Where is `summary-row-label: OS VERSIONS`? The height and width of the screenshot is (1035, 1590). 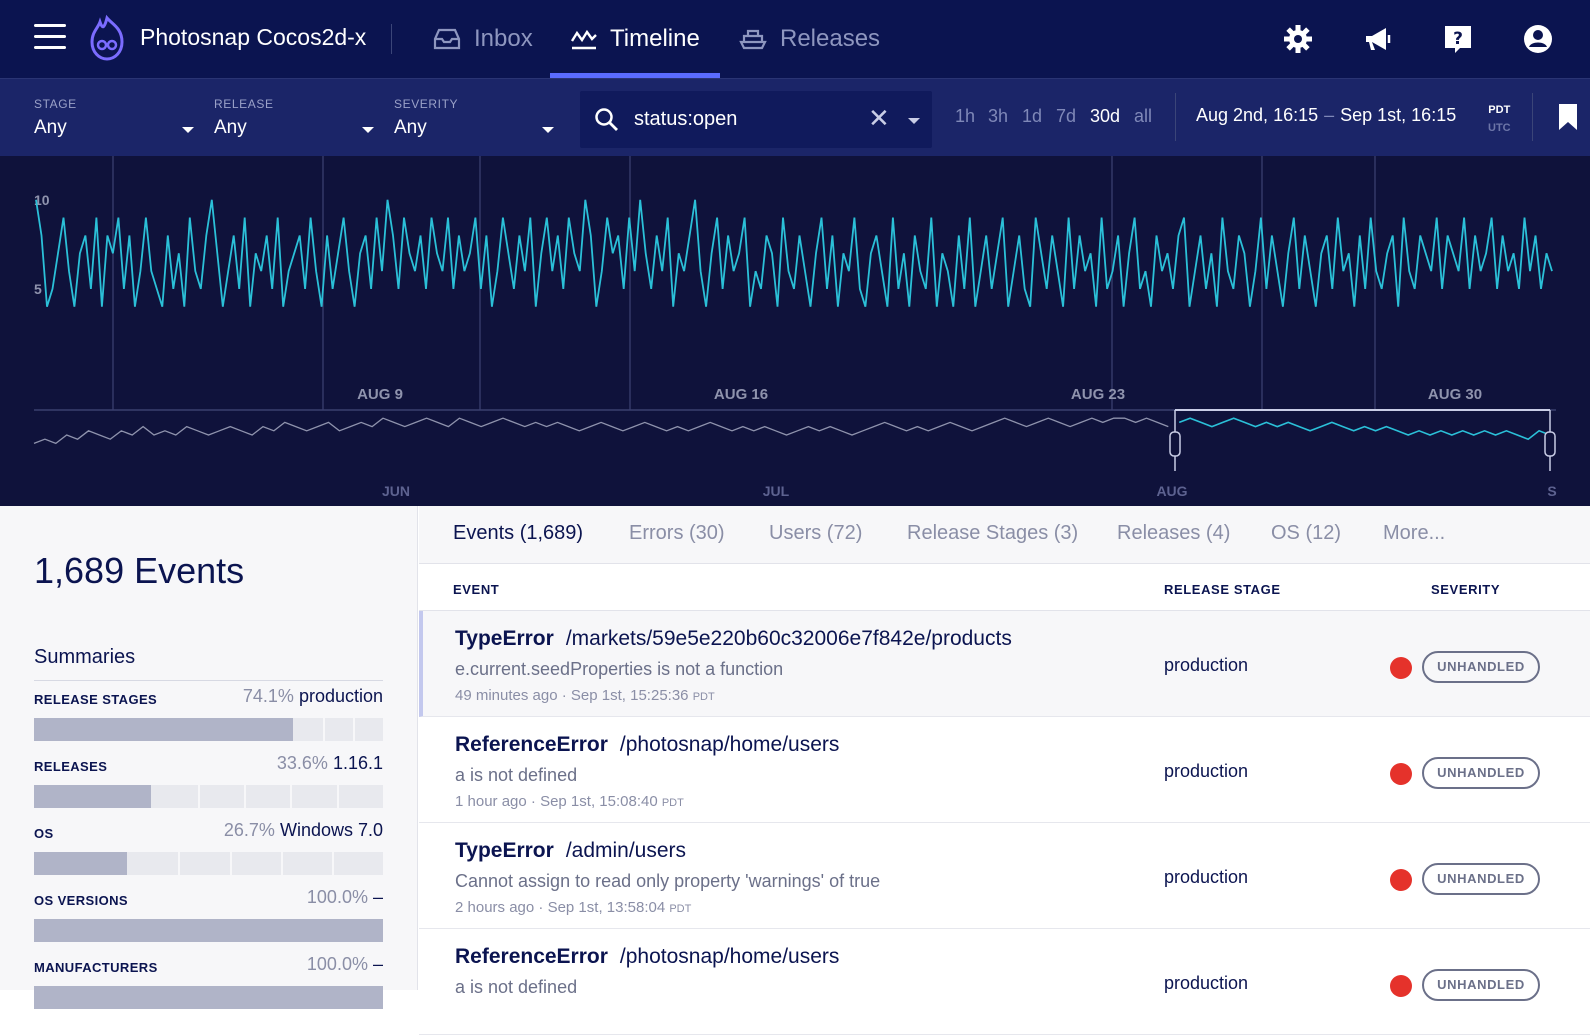 summary-row-label: OS VERSIONS is located at coordinates (81, 900).